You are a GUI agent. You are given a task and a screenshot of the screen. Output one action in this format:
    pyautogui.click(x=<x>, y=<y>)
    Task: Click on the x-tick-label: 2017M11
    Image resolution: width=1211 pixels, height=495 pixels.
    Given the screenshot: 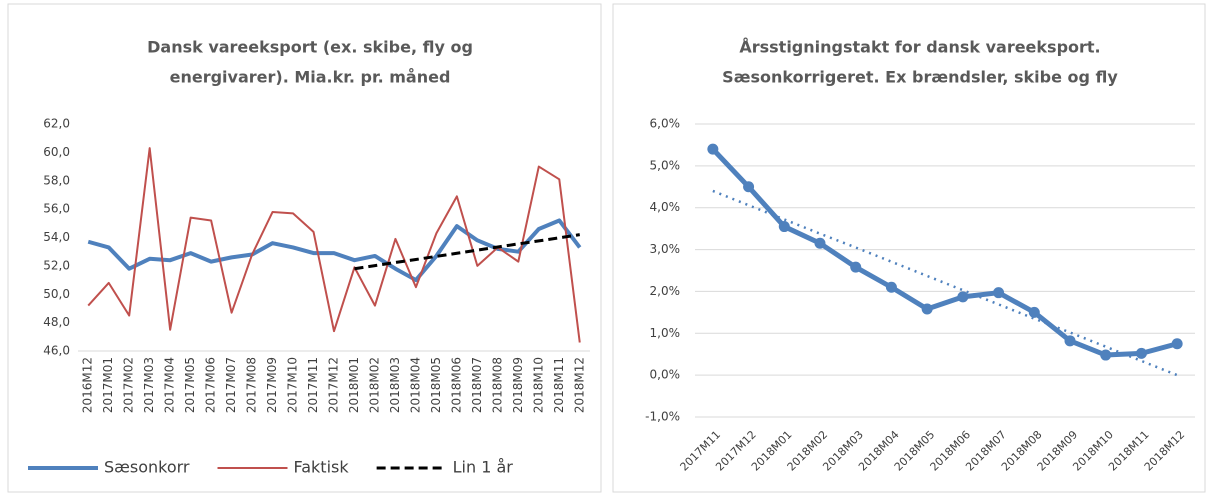 What is the action you would take?
    pyautogui.click(x=313, y=385)
    